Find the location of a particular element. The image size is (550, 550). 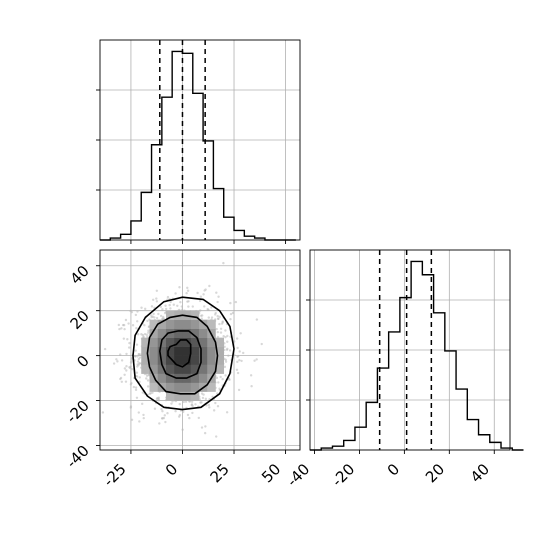

joint-2d-y-ticks: -40 -20 0 20 40 is located at coordinates (81, 367).